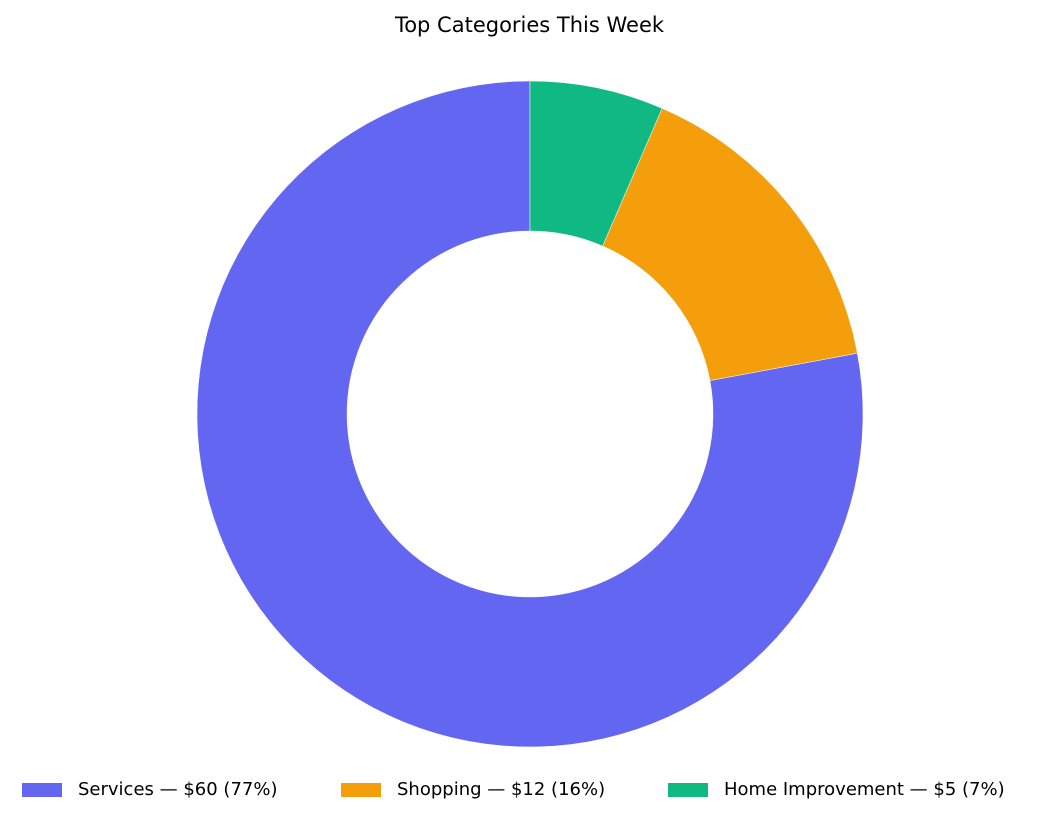 The width and height of the screenshot is (1059, 821). I want to click on legend-item-home-improvement: Home Improvement — $5 (7%), so click(836, 790).